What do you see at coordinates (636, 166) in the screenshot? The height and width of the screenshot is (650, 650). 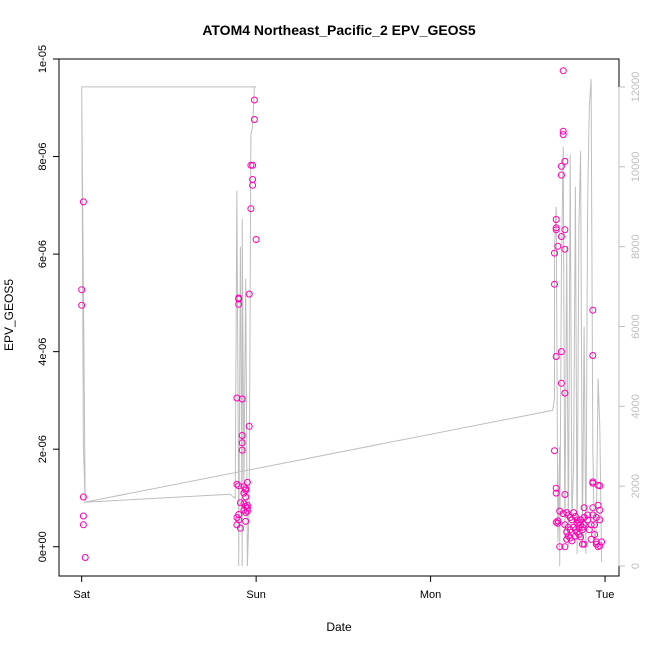 I see `y2-tick-label: 10000` at bounding box center [636, 166].